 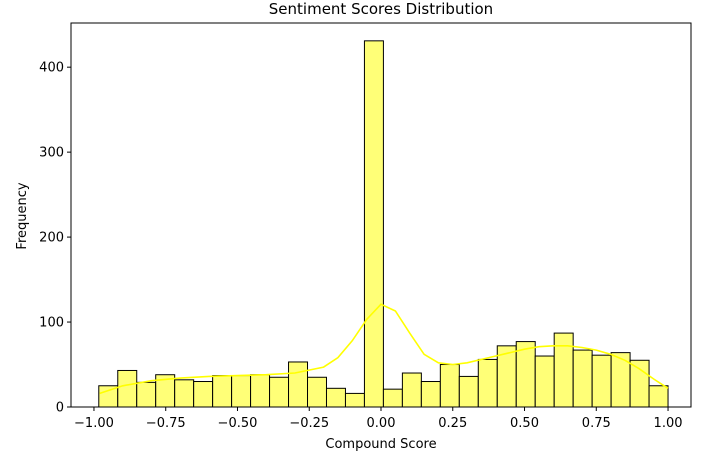 What do you see at coordinates (668, 423) in the screenshot?
I see `x-tick-label: 1.00` at bounding box center [668, 423].